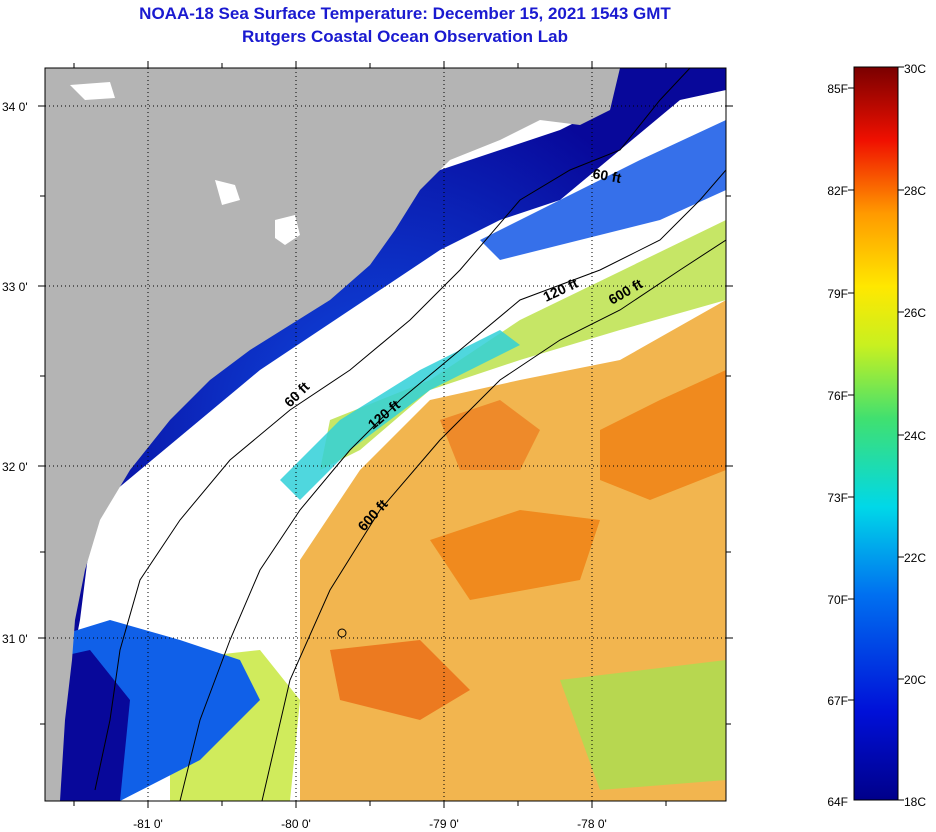 The width and height of the screenshot is (936, 832). What do you see at coordinates (15, 107) in the screenshot?
I see `lat-label-34: 34 0'` at bounding box center [15, 107].